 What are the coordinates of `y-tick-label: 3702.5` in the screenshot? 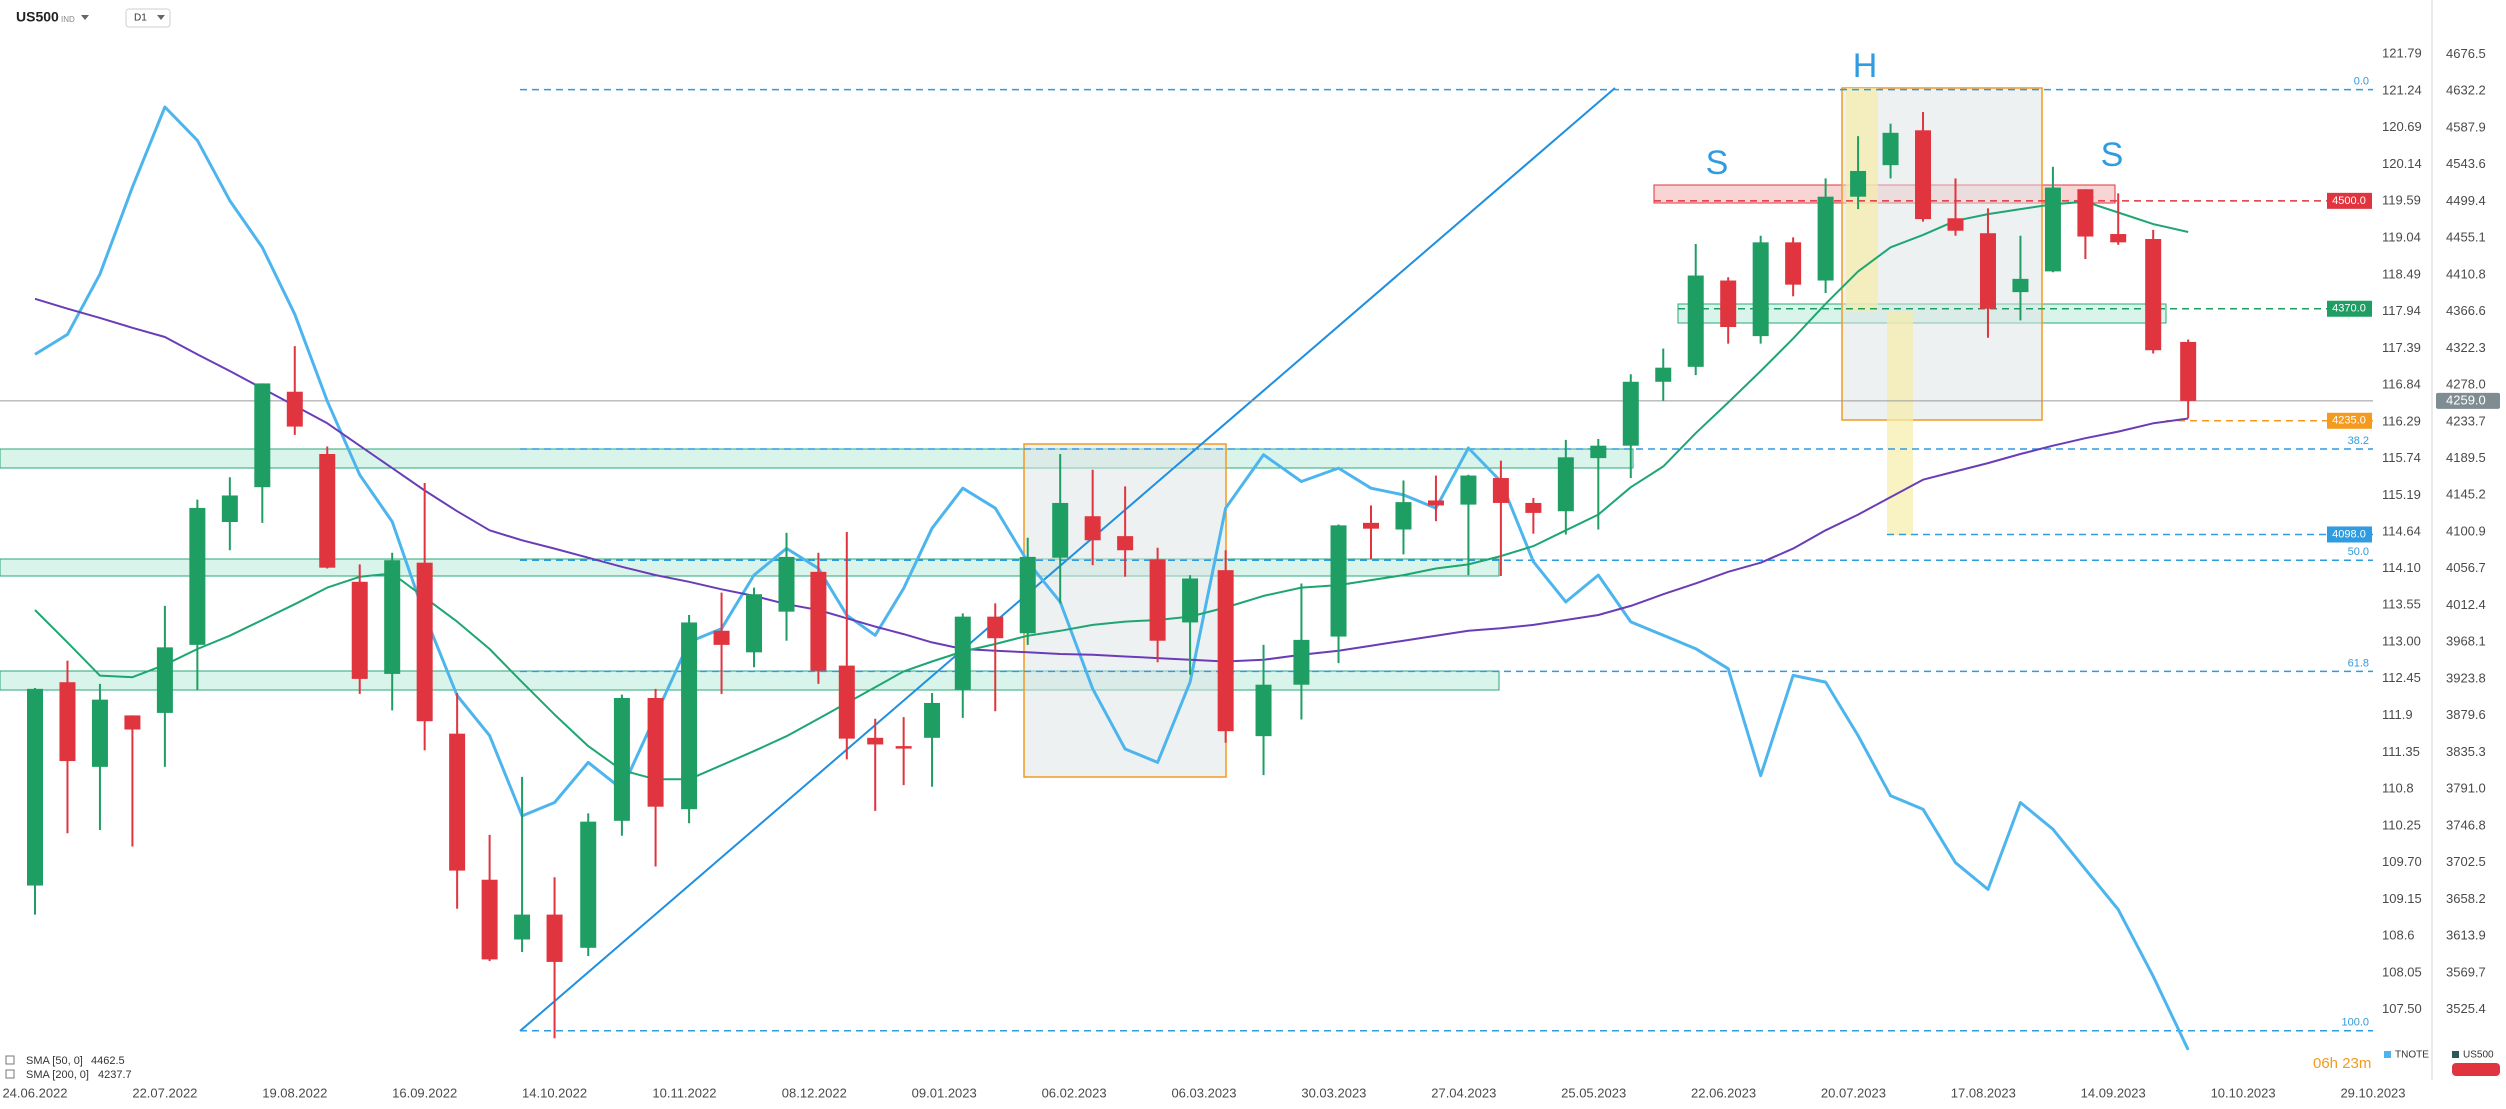 It's located at (2466, 861).